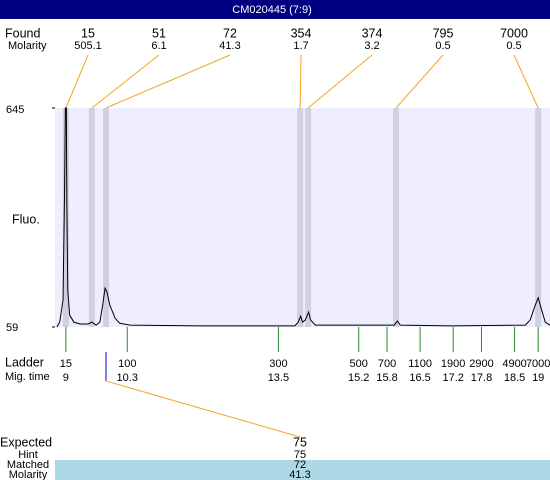  Describe the element at coordinates (538, 378) in the screenshot. I see `ladder-time: 19` at that location.